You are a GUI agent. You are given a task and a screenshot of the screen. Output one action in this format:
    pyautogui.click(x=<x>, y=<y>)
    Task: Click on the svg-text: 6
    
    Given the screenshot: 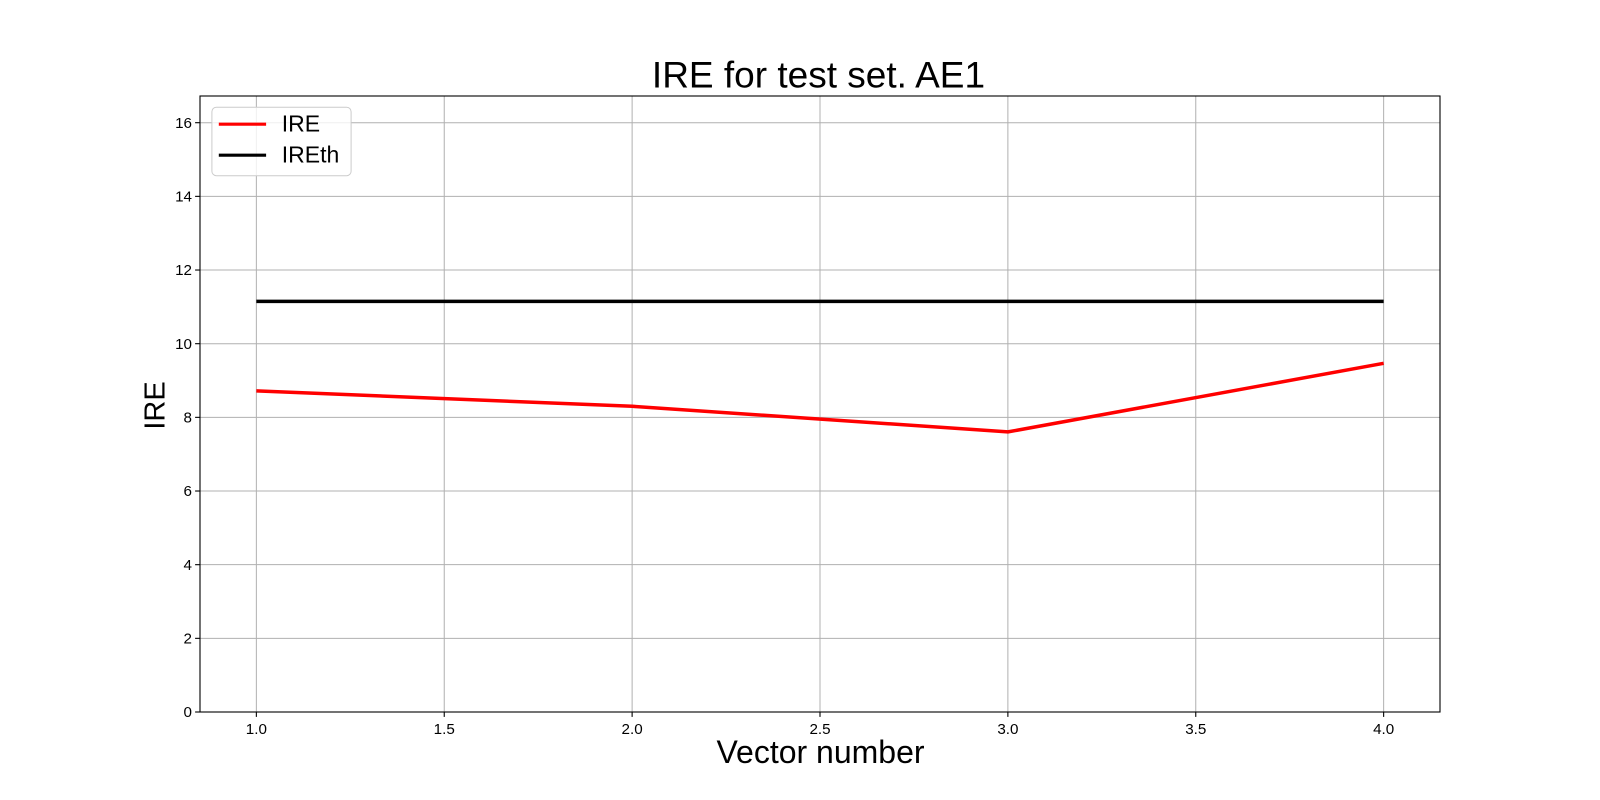 What is the action you would take?
    pyautogui.click(x=188, y=491)
    